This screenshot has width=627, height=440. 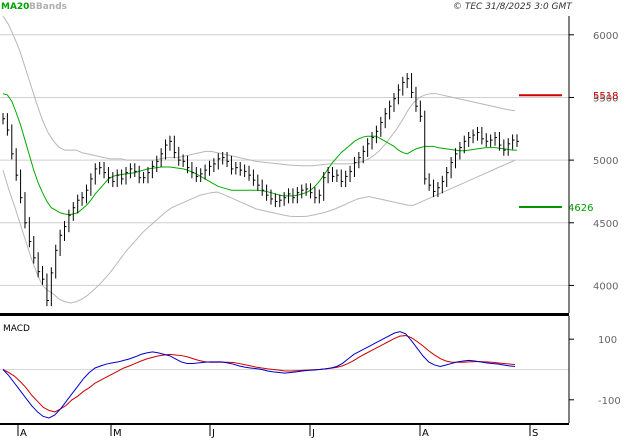 I want to click on support-label: 4626, so click(x=580, y=208).